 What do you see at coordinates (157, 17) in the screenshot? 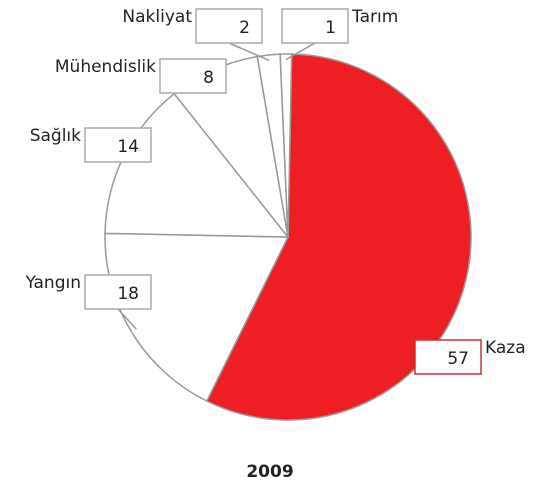
I see `category-label: Nakliyat` at bounding box center [157, 17].